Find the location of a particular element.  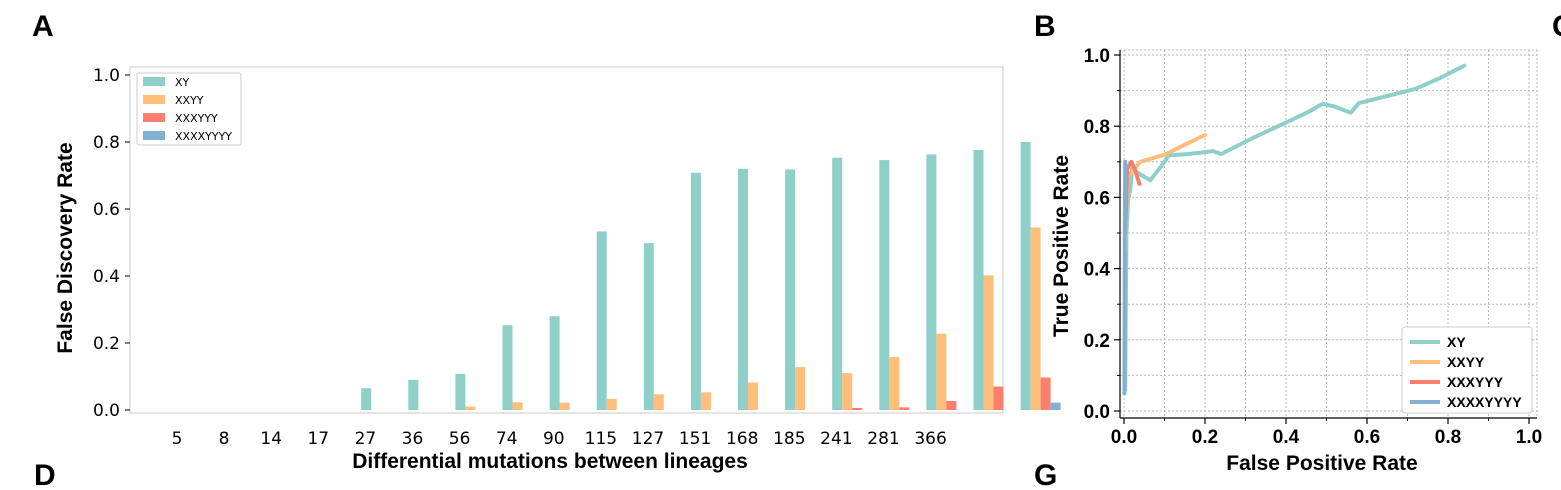

panel-label-a: A is located at coordinates (43, 26).